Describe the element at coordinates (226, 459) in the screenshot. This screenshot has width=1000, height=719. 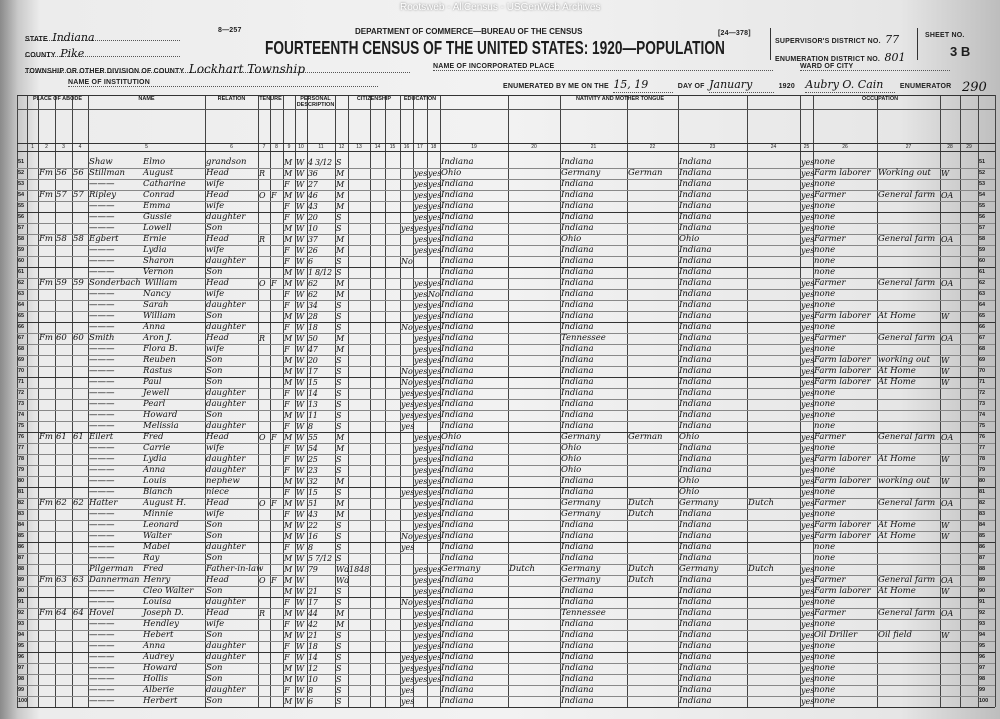
I see `cell-rel: daughter` at that location.